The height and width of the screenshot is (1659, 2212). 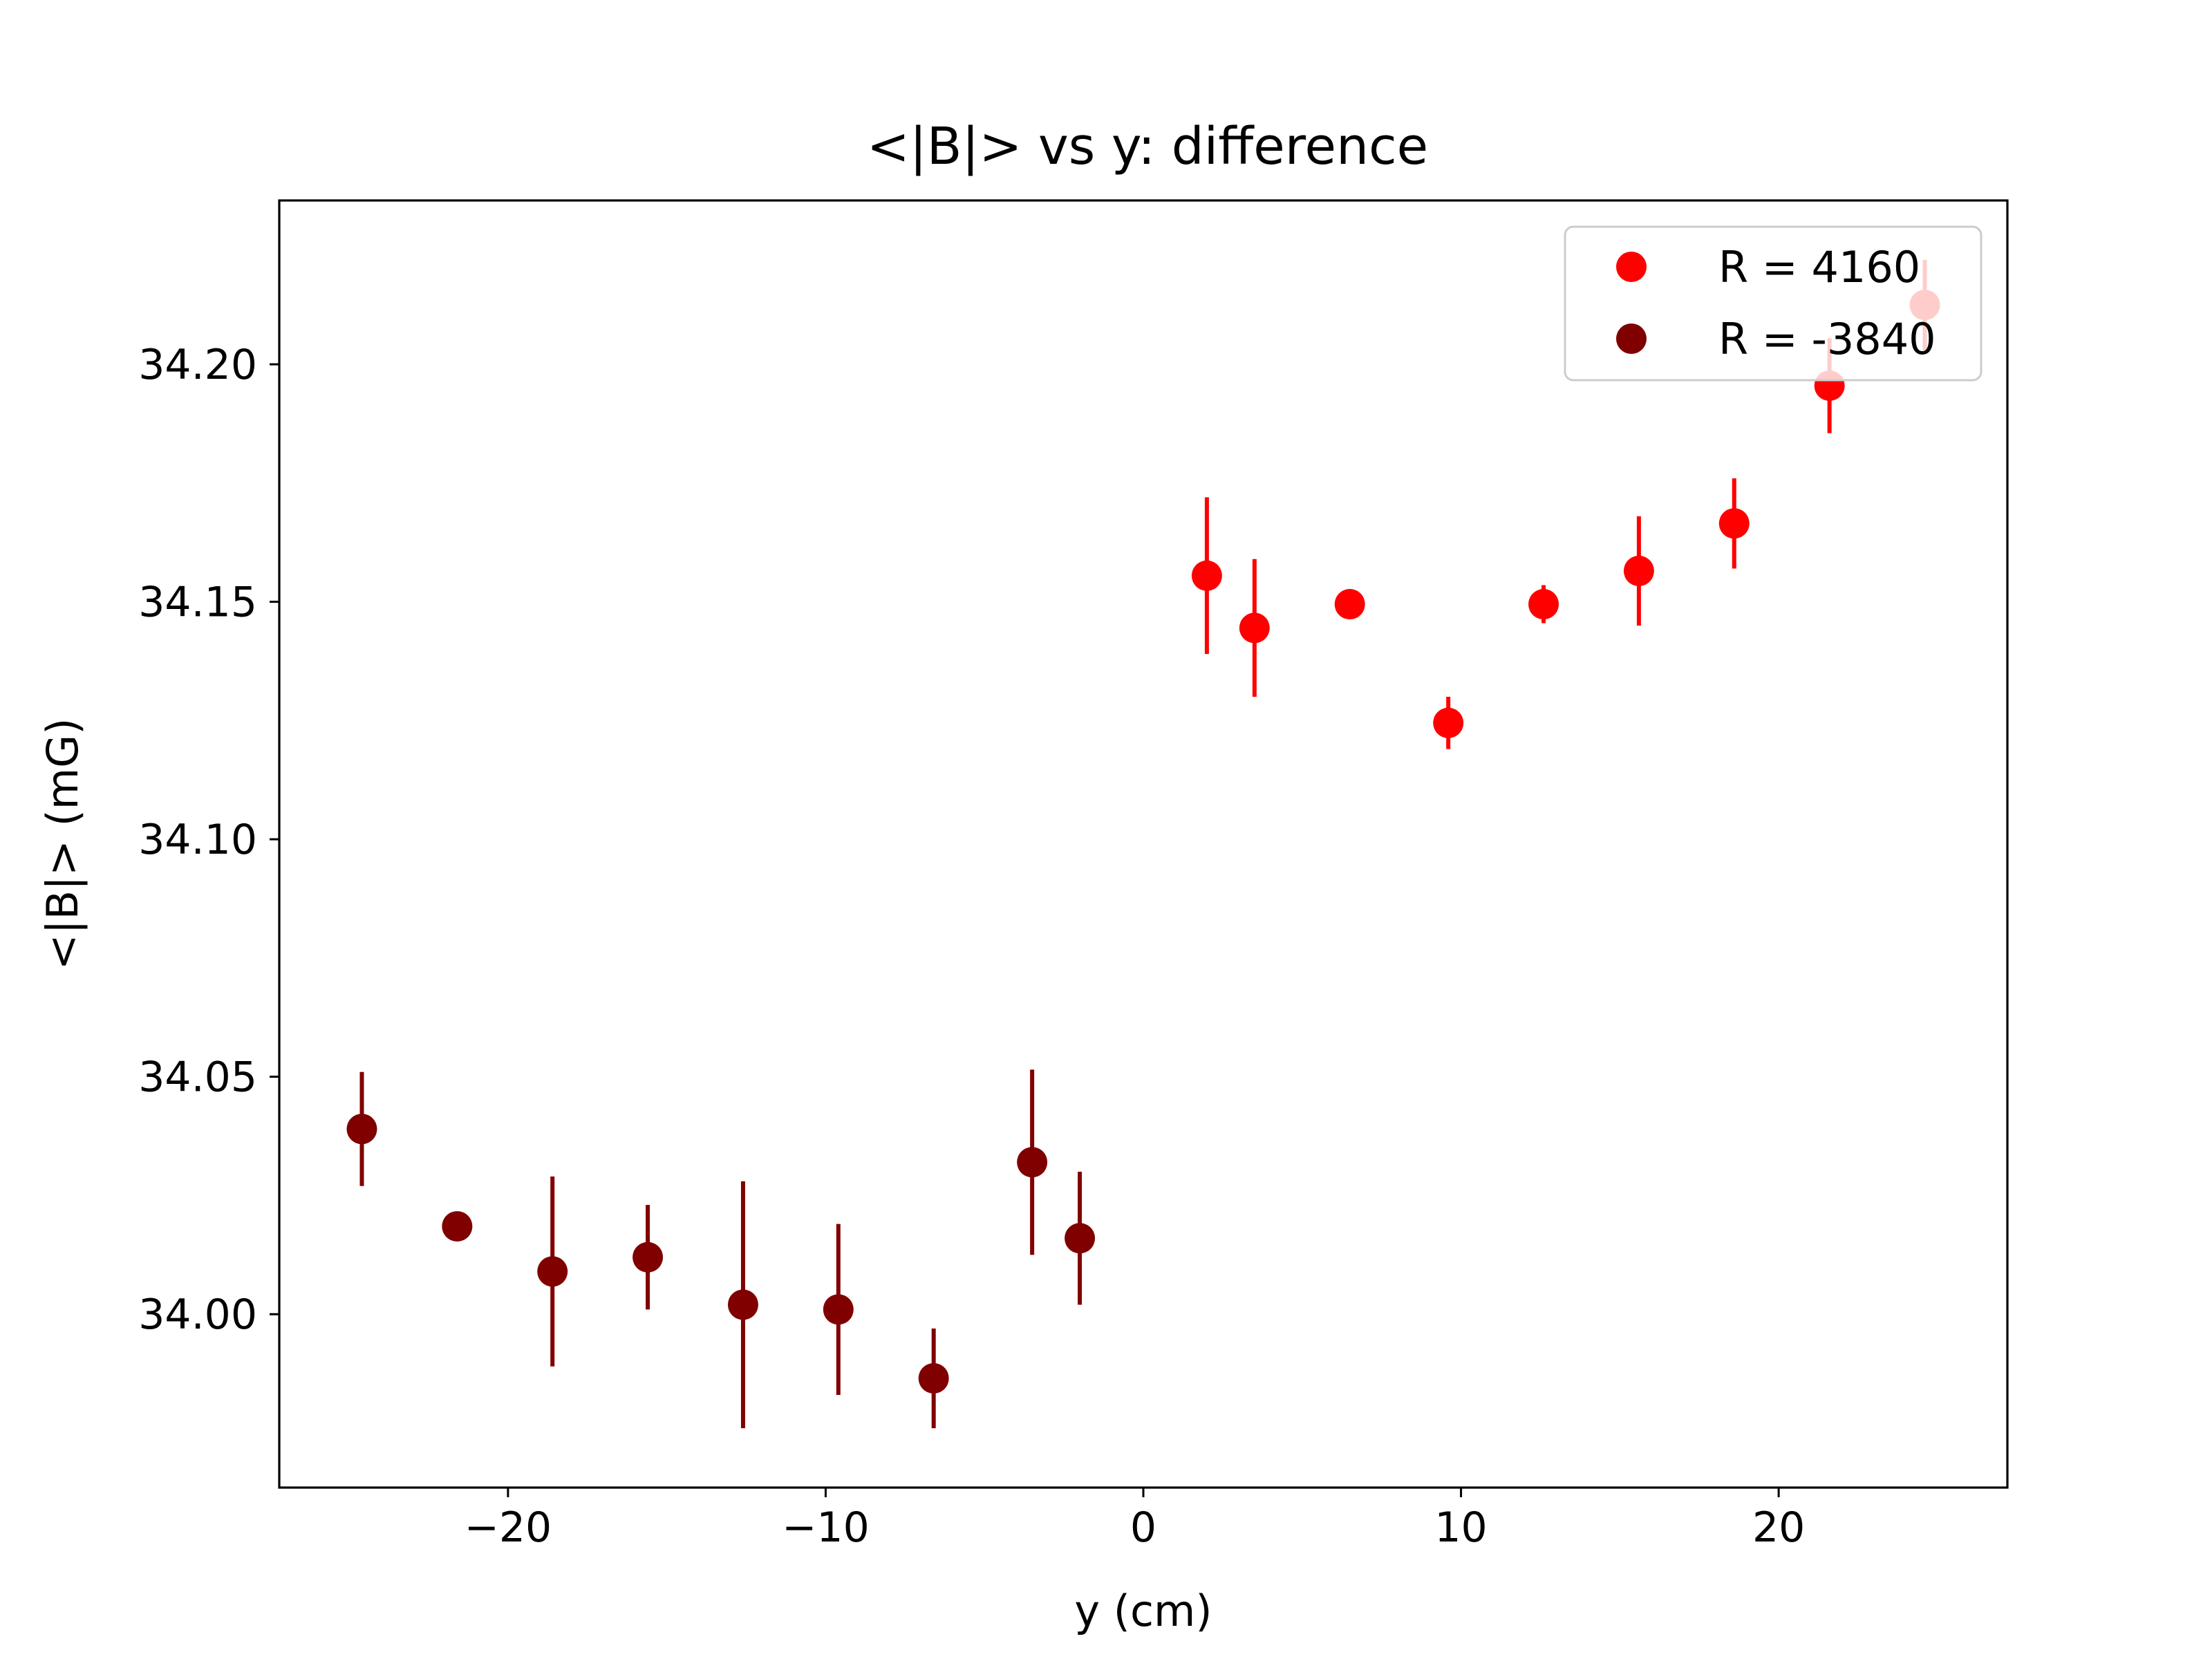 I want to click on x-axis-ticks: −20 −10 0 10 20, so click(x=1135, y=1520).